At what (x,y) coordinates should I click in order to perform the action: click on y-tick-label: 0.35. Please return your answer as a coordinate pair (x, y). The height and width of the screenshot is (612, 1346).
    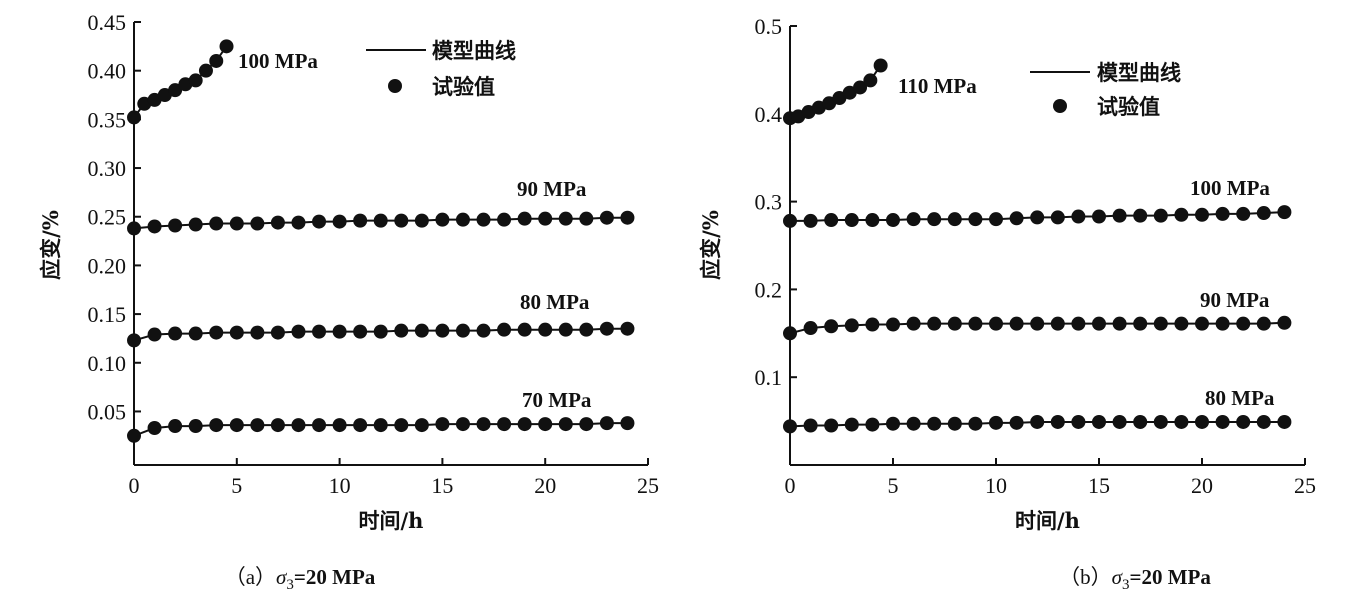
    Looking at the image, I should click on (107, 119).